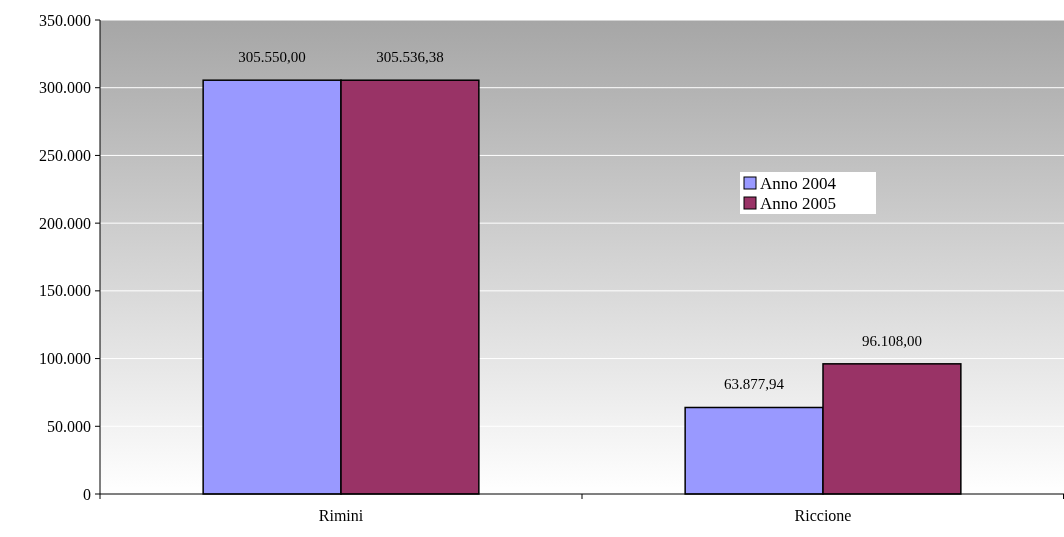  Describe the element at coordinates (410, 57) in the screenshot. I see `data-label: 305.536,38` at that location.